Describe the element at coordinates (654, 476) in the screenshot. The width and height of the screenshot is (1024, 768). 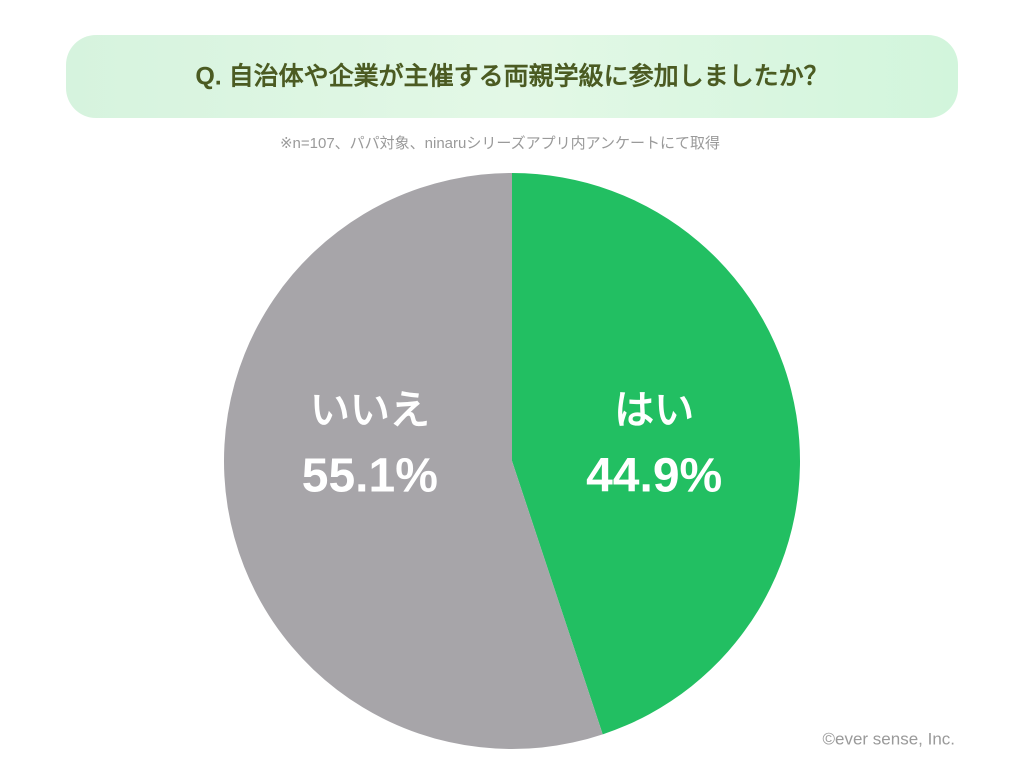
I see `slice-value: 44.9%` at that location.